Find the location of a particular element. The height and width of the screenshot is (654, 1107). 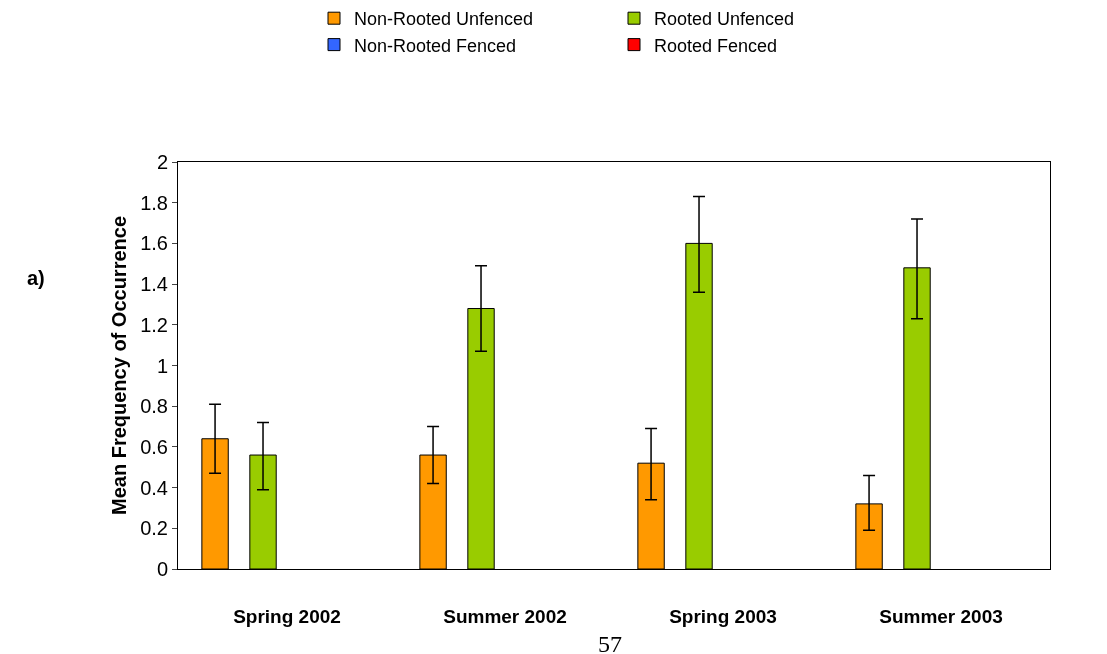

legend-label: Rooted Fenced is located at coordinates (716, 45).